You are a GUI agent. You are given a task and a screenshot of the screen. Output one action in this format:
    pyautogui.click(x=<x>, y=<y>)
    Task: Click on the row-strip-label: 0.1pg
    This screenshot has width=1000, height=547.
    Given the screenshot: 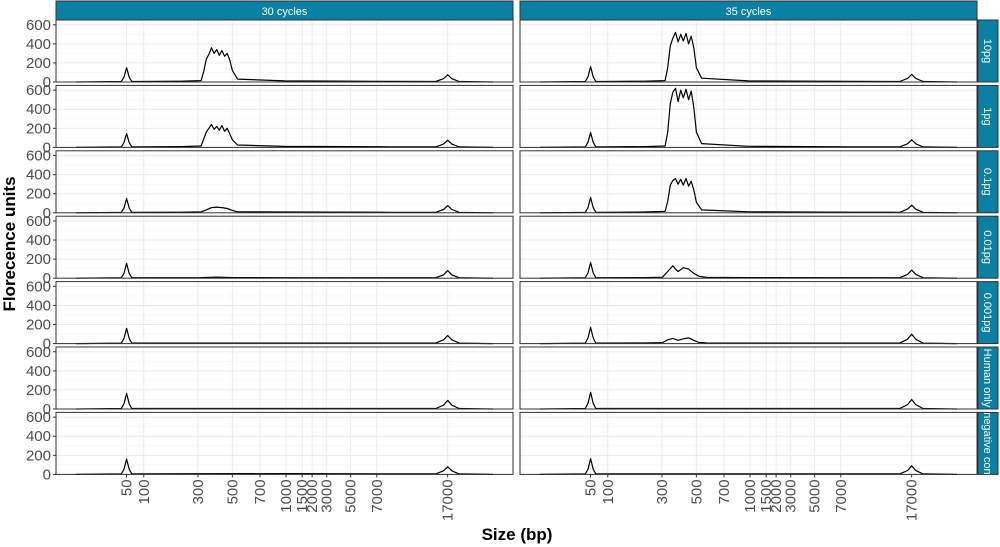 What is the action you would take?
    pyautogui.click(x=987, y=182)
    